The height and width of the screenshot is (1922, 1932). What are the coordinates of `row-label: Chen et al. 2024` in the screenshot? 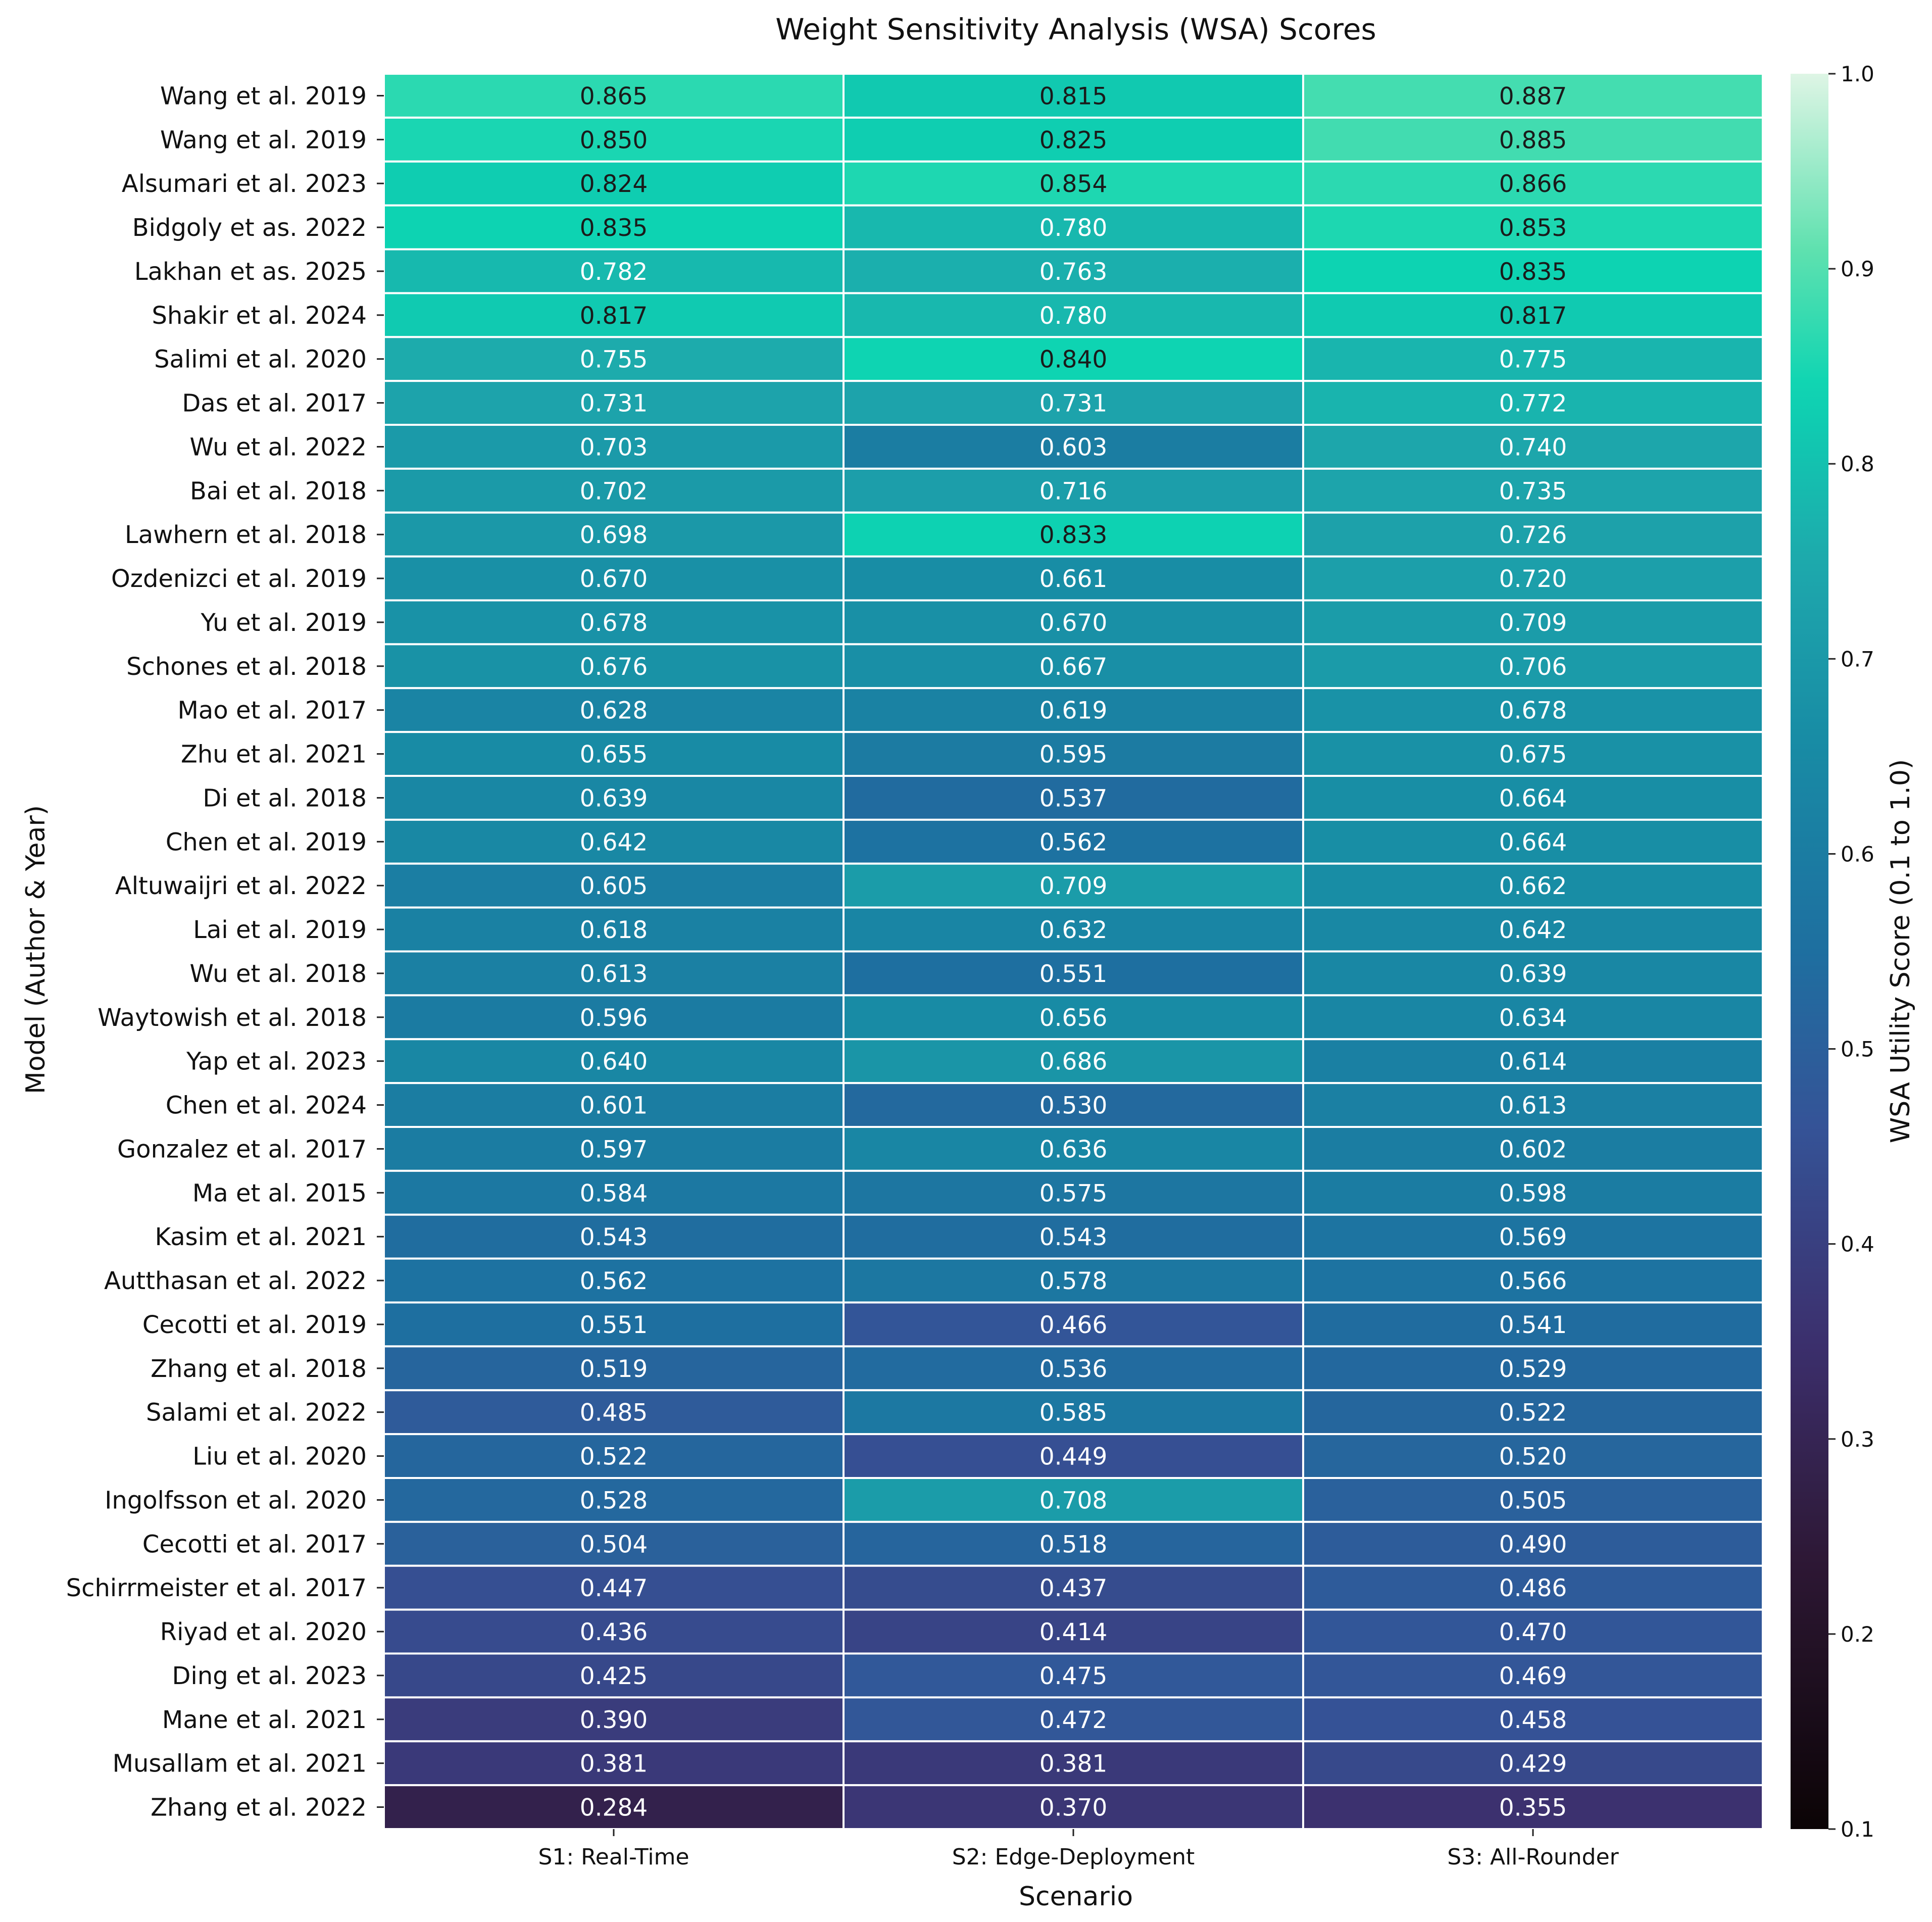 It's located at (266, 1106).